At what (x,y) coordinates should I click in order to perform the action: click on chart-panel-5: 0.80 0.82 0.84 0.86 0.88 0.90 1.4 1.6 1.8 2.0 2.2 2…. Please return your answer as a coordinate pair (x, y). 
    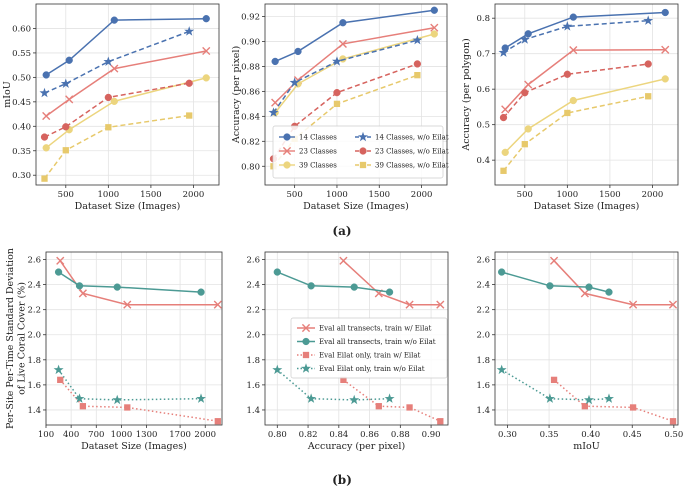
    Looking at the image, I should click on (347, 351).